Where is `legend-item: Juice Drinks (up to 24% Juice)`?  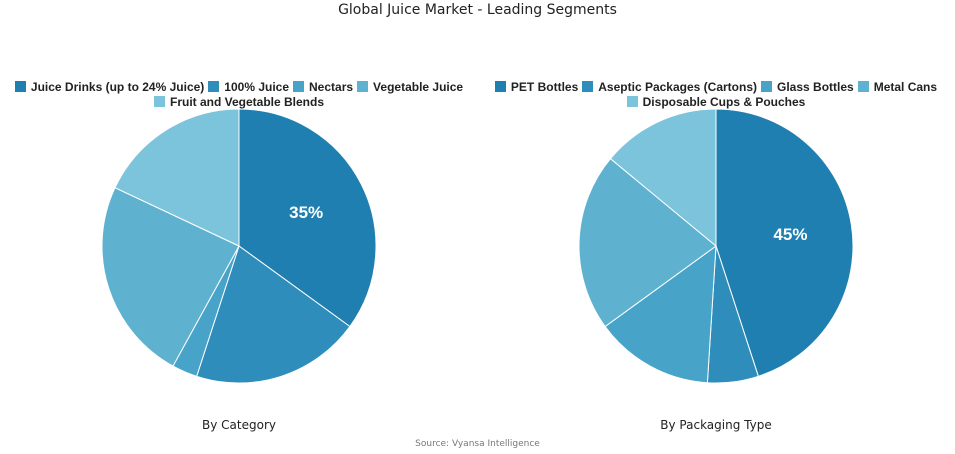
legend-item: Juice Drinks (up to 24% Juice) is located at coordinates (109, 87).